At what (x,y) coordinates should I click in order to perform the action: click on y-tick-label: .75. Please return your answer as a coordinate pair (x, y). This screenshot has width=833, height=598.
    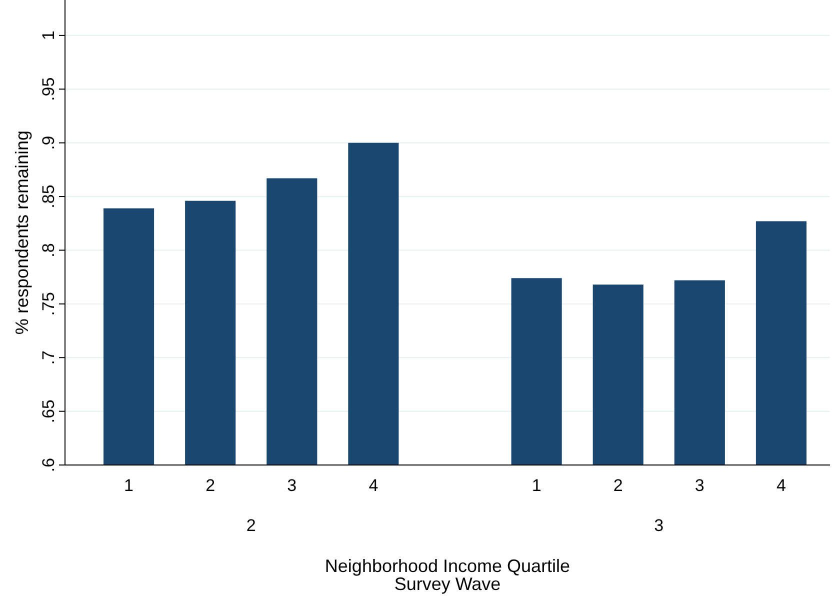
    Looking at the image, I should click on (48, 304).